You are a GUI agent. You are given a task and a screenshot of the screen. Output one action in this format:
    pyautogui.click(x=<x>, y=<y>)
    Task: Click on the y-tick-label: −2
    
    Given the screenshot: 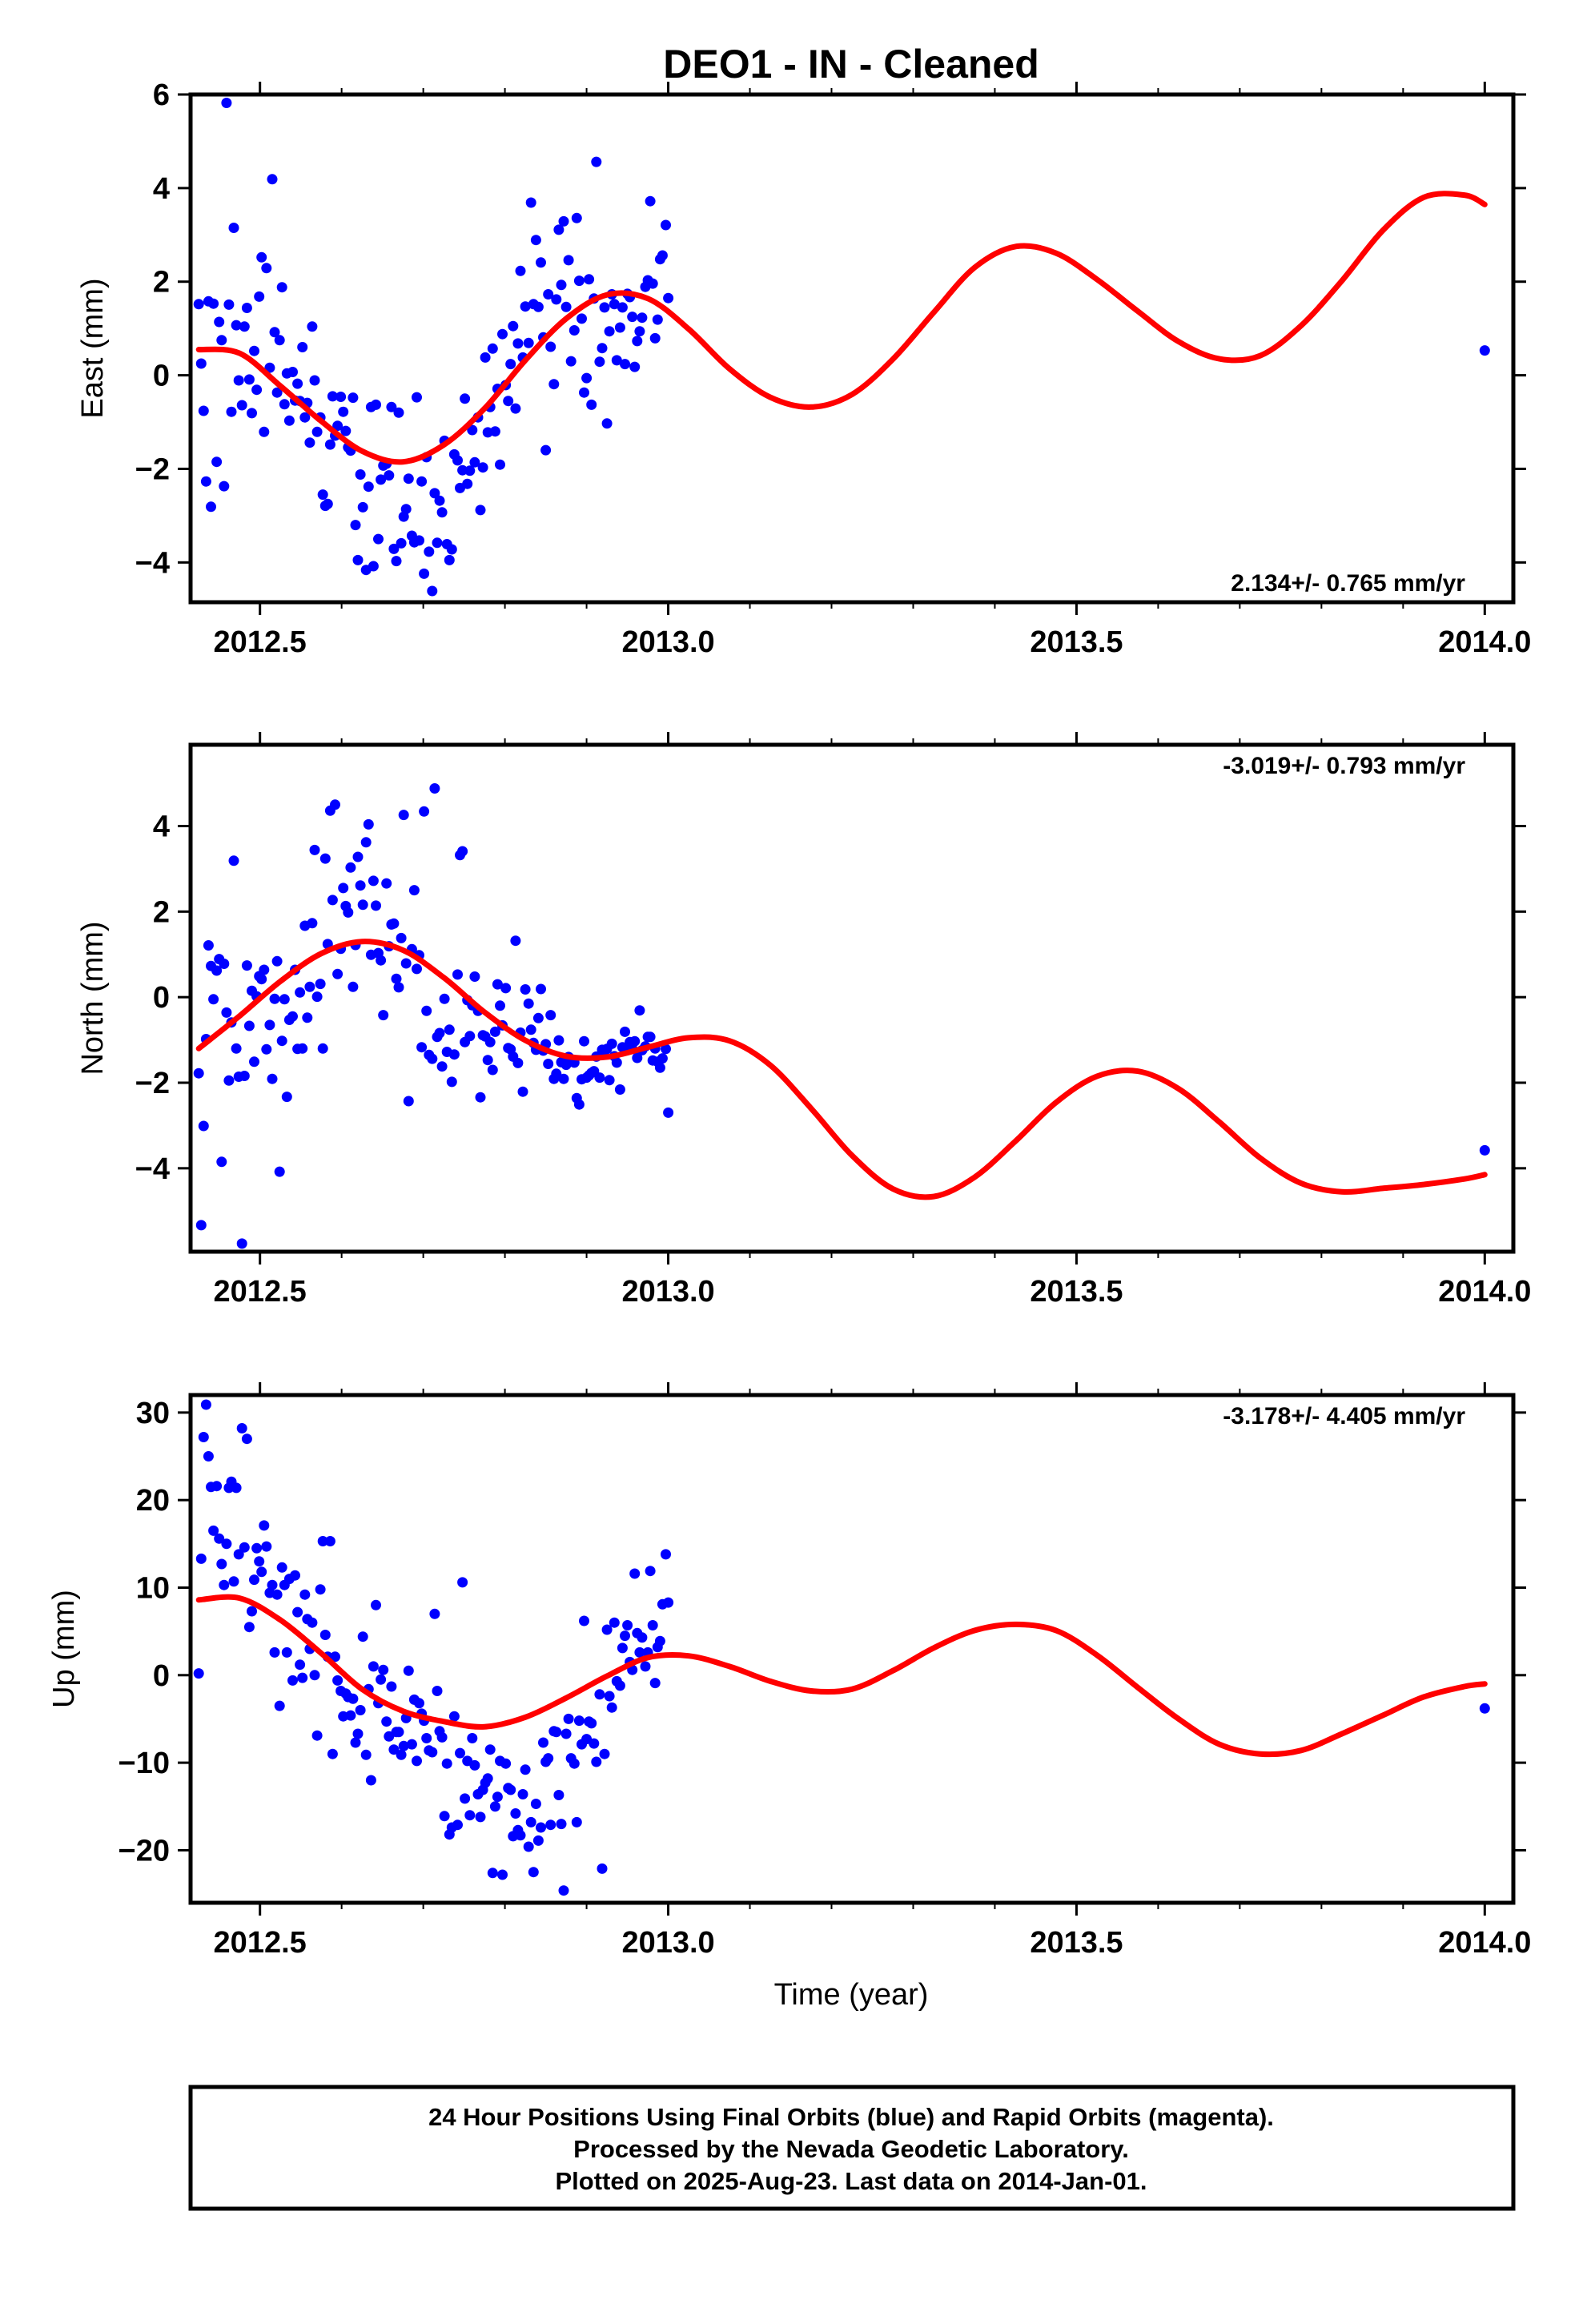 What is the action you would take?
    pyautogui.click(x=152, y=1083)
    